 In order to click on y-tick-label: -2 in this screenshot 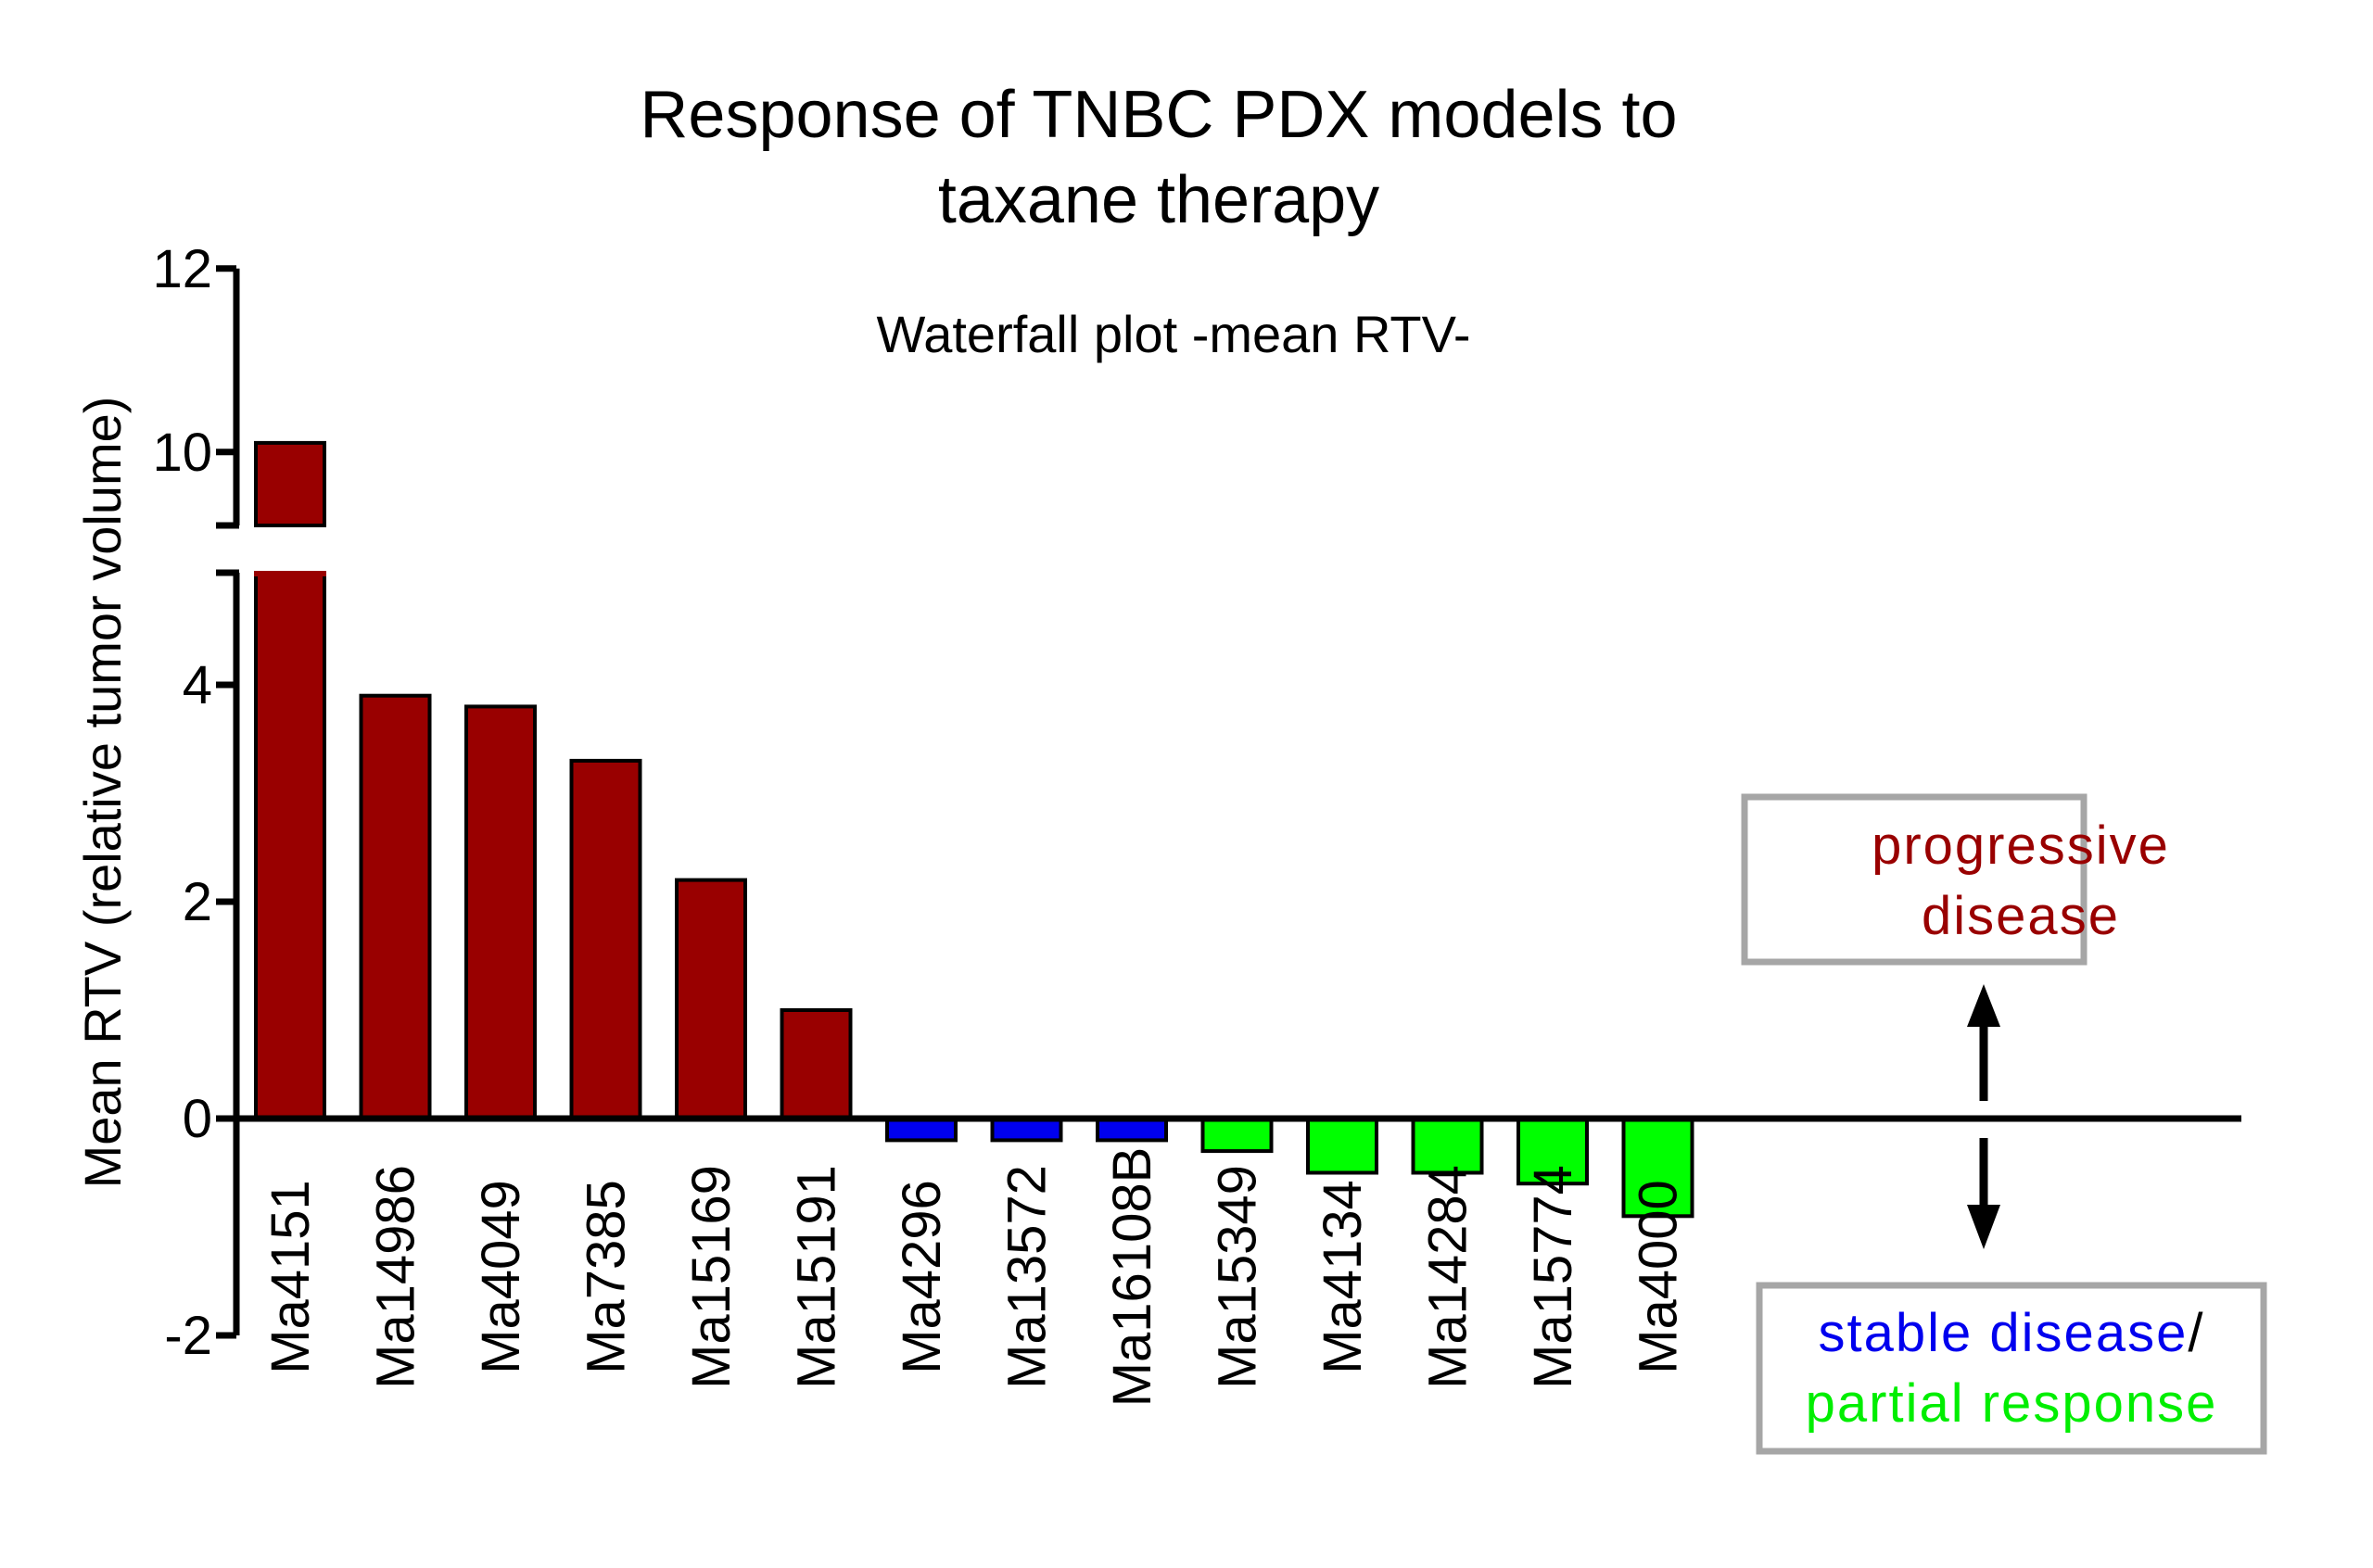, I will do `click(188, 1336)`.